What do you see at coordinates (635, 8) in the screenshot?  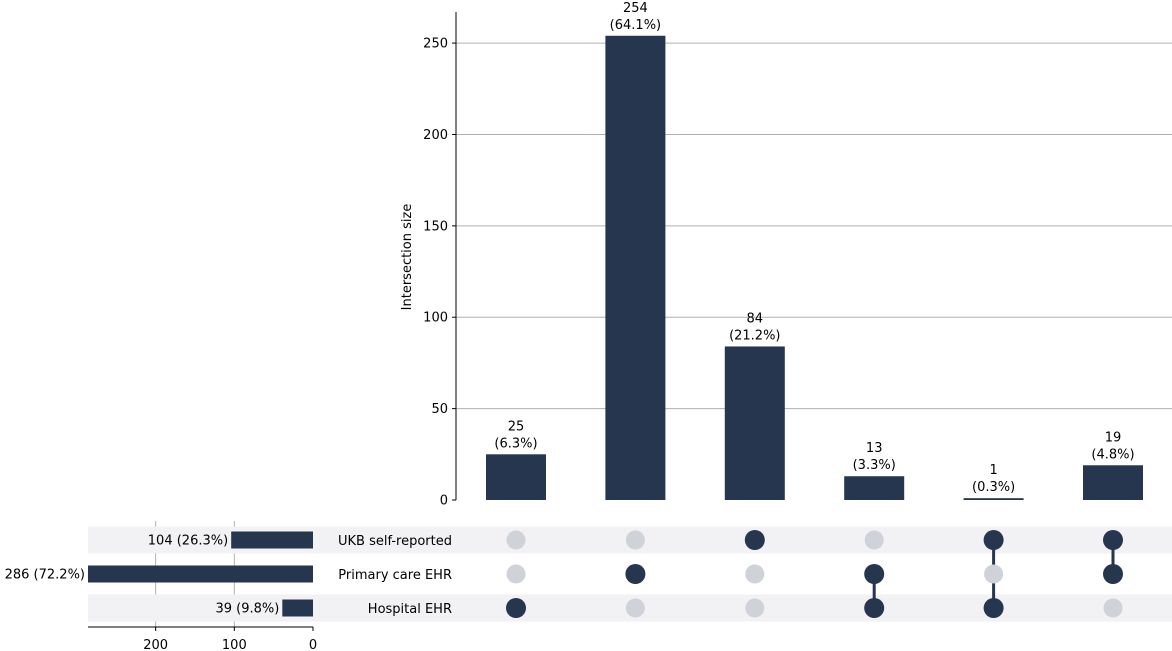 I see `bar-count-label: 254` at bounding box center [635, 8].